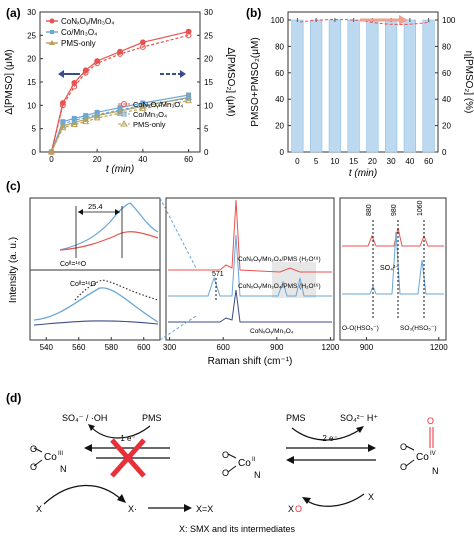 This screenshot has width=474, height=538. I want to click on legend-solid-2: PMS-only, so click(78, 43).